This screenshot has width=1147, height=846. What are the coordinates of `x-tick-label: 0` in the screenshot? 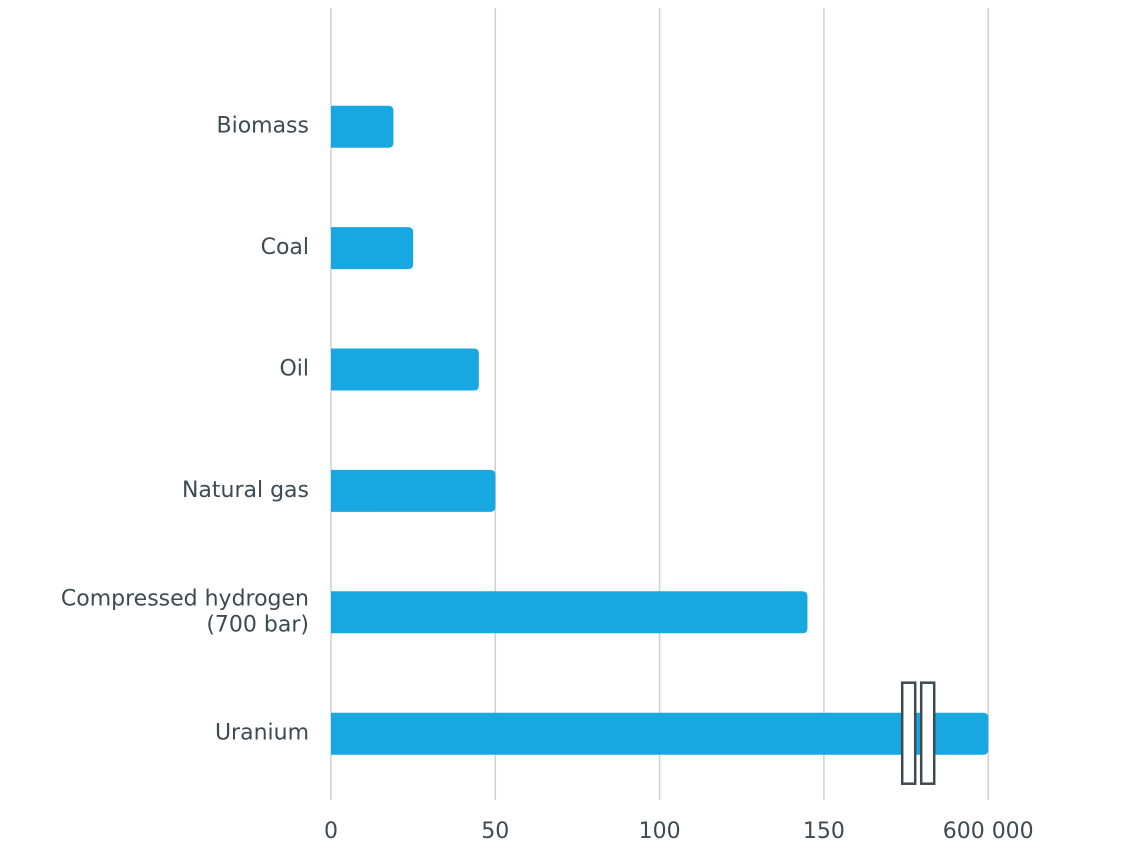 It's located at (331, 831).